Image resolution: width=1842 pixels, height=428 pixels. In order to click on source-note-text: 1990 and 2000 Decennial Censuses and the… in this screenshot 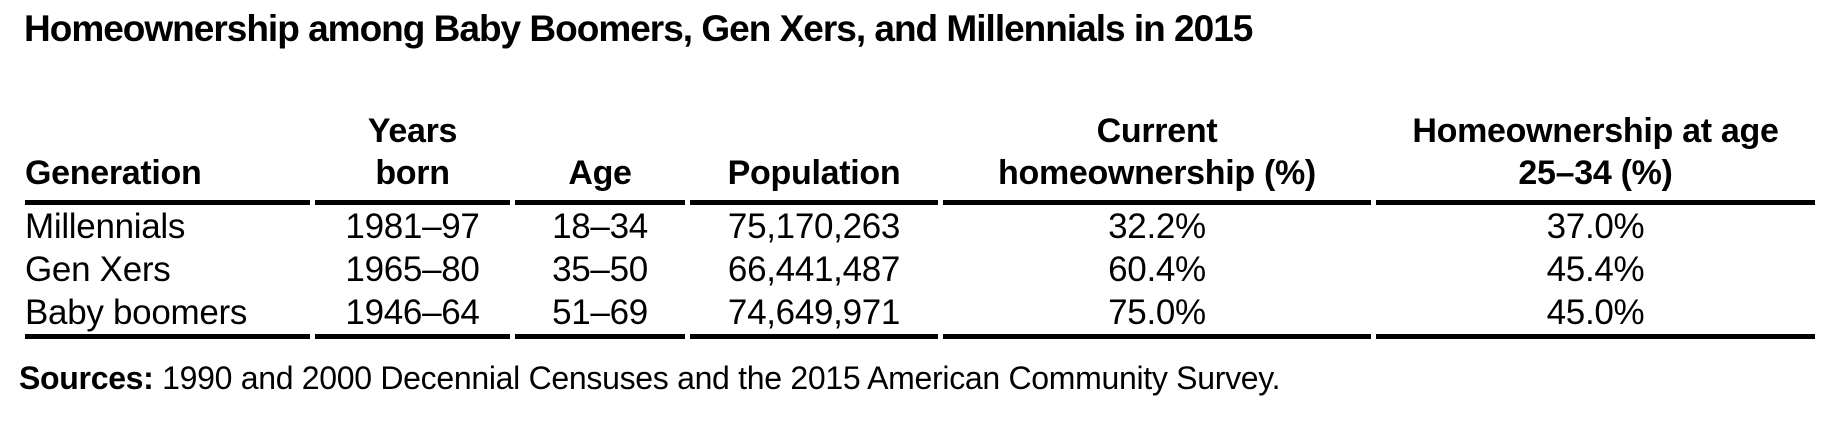, I will do `click(717, 378)`.